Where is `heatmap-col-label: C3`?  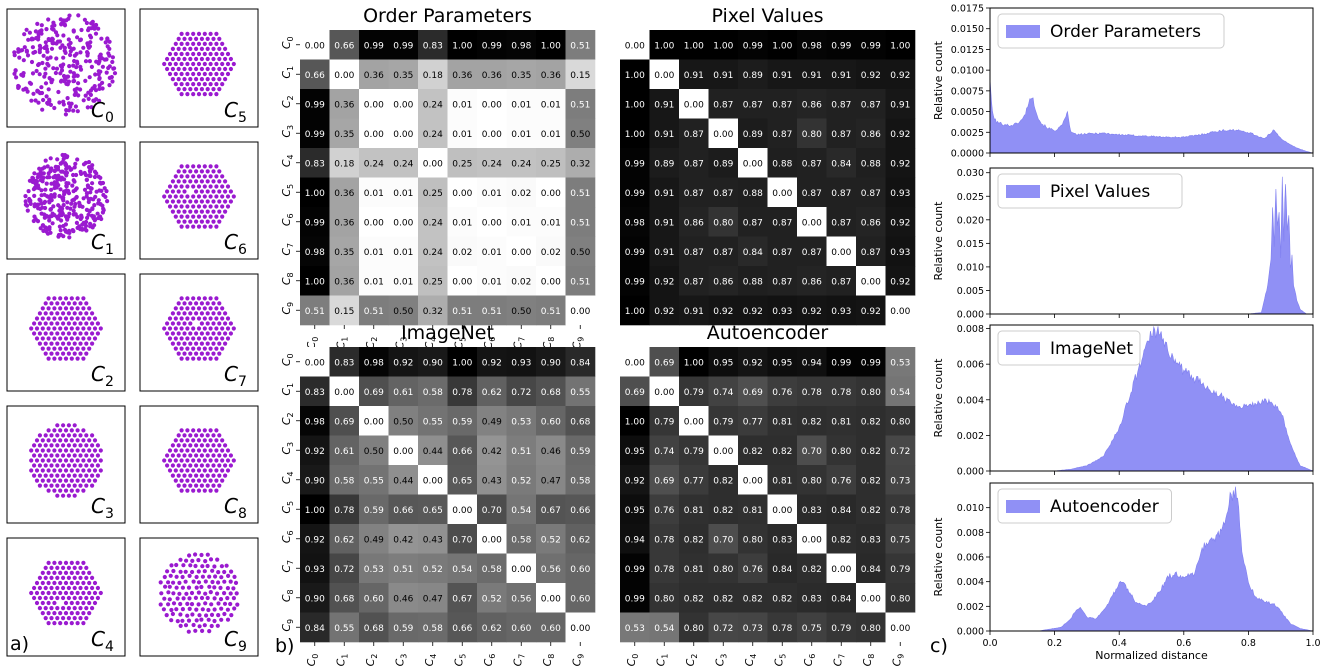 heatmap-col-label: C3 is located at coordinates (400, 660).